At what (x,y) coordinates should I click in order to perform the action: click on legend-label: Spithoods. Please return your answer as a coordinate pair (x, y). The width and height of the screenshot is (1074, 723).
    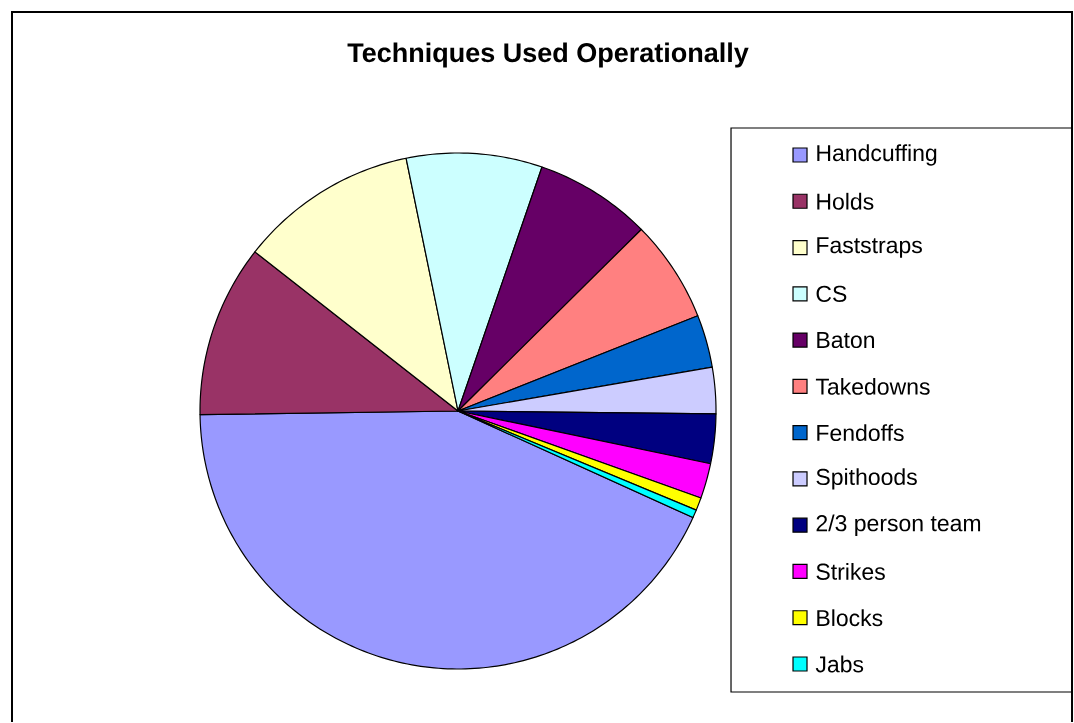
    Looking at the image, I should click on (866, 479).